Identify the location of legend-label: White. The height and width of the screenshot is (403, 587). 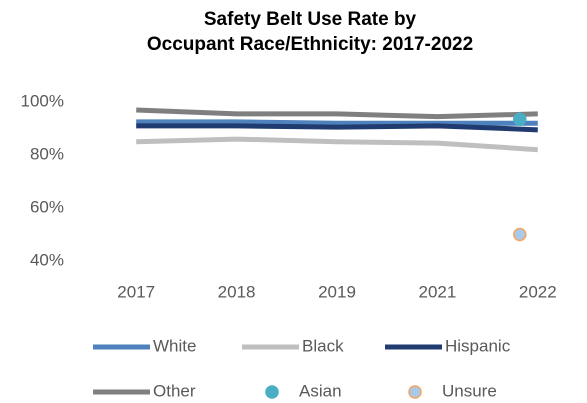
(174, 345).